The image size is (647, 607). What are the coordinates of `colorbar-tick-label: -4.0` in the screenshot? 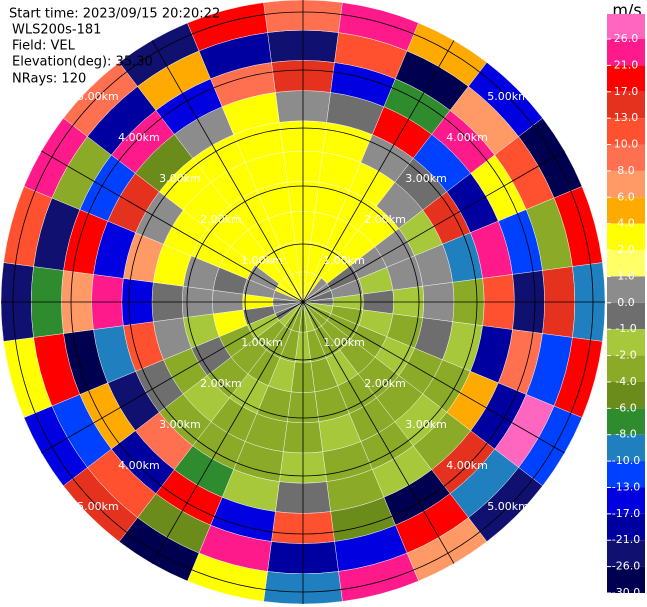 It's located at (625, 381).